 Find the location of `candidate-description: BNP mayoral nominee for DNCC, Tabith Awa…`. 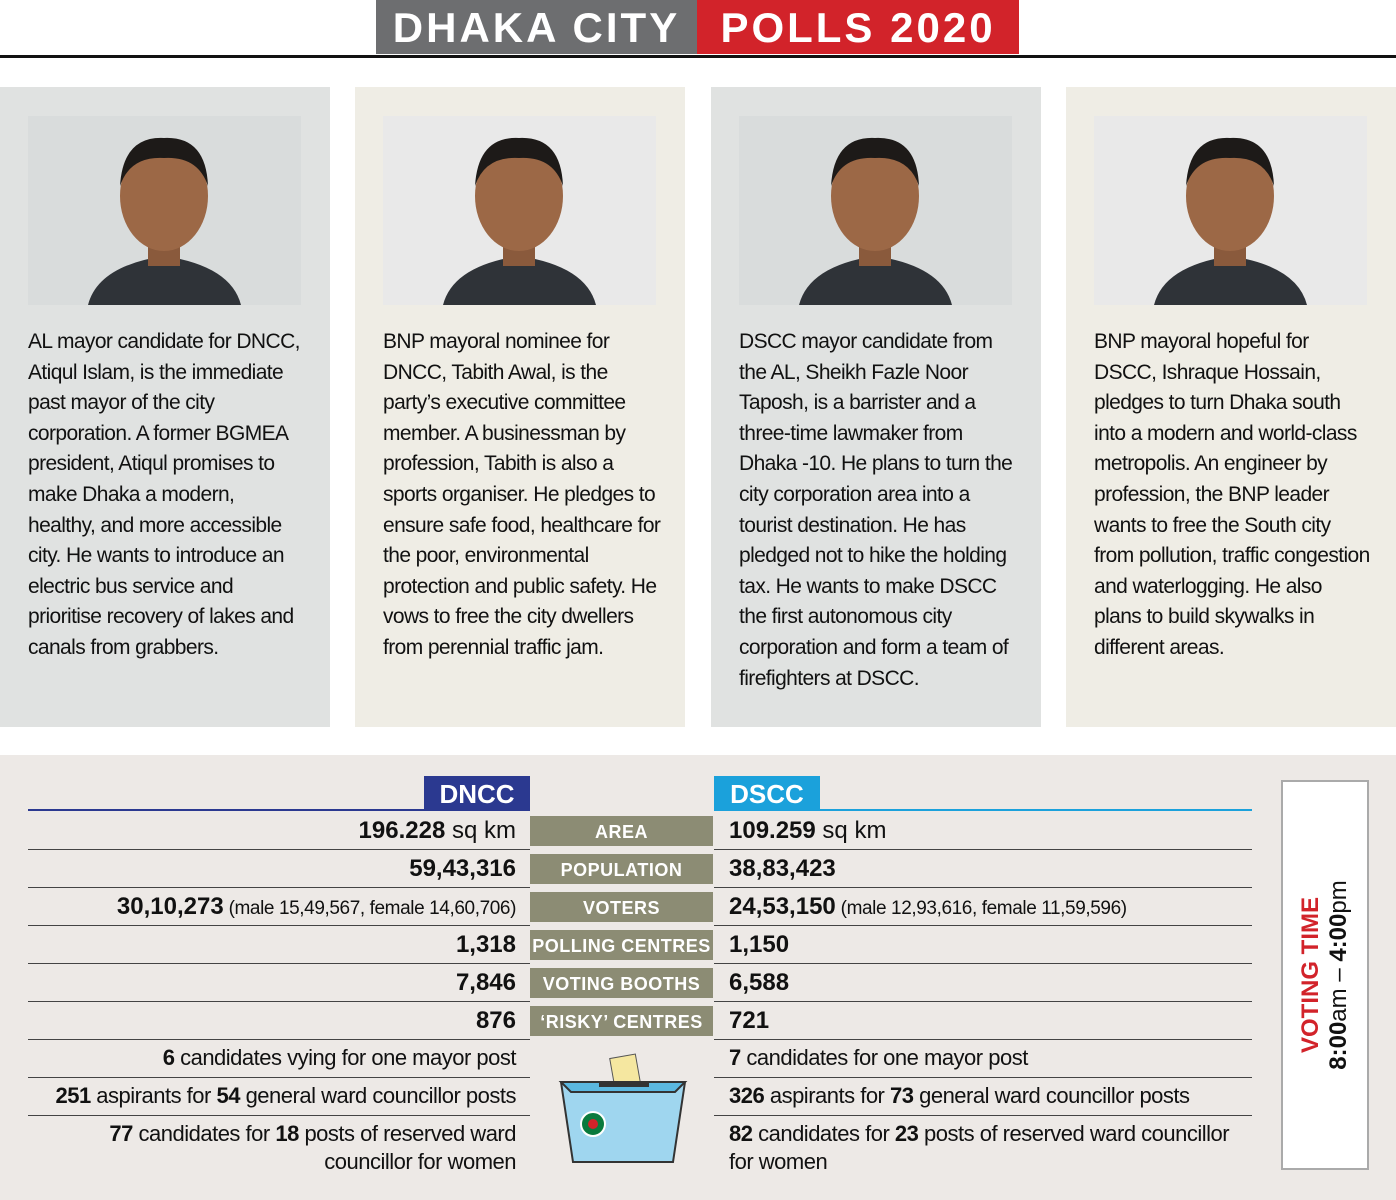

candidate-description: BNP mayoral nominee for DNCC, Tabith Awa… is located at coordinates (522, 494).